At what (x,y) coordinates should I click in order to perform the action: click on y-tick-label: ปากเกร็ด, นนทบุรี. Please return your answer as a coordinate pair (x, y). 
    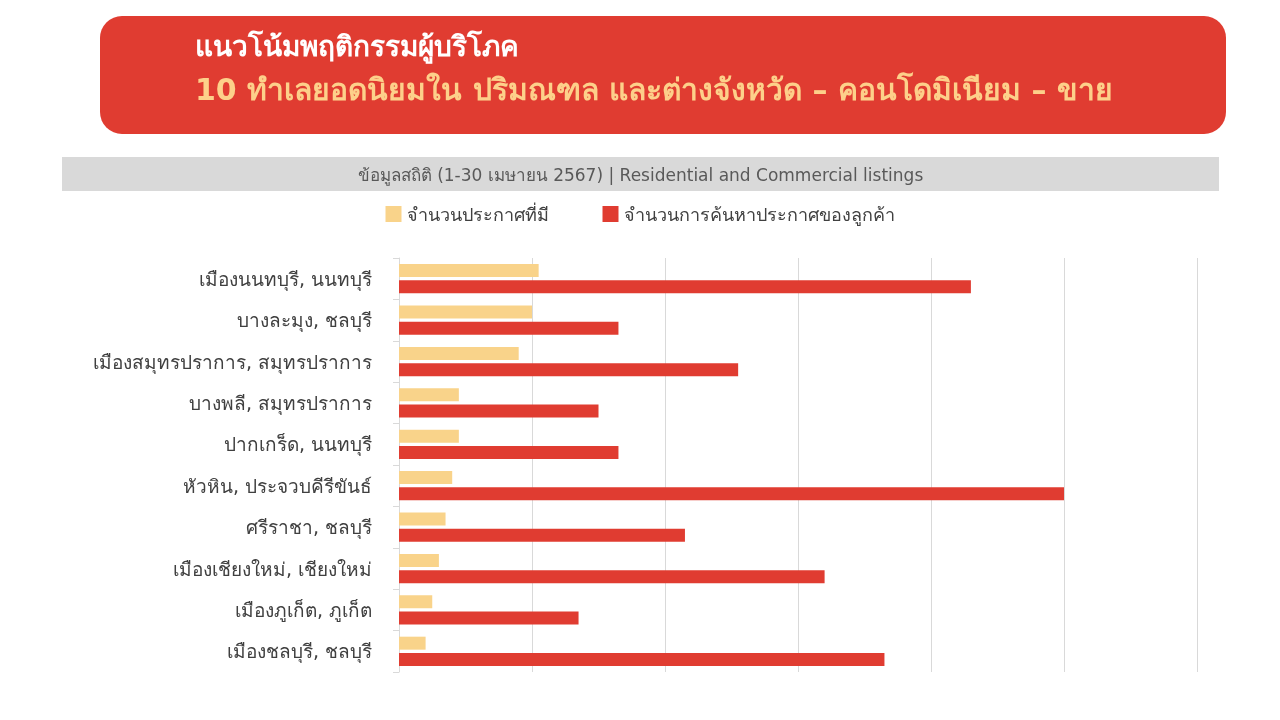
    Looking at the image, I should click on (297, 445).